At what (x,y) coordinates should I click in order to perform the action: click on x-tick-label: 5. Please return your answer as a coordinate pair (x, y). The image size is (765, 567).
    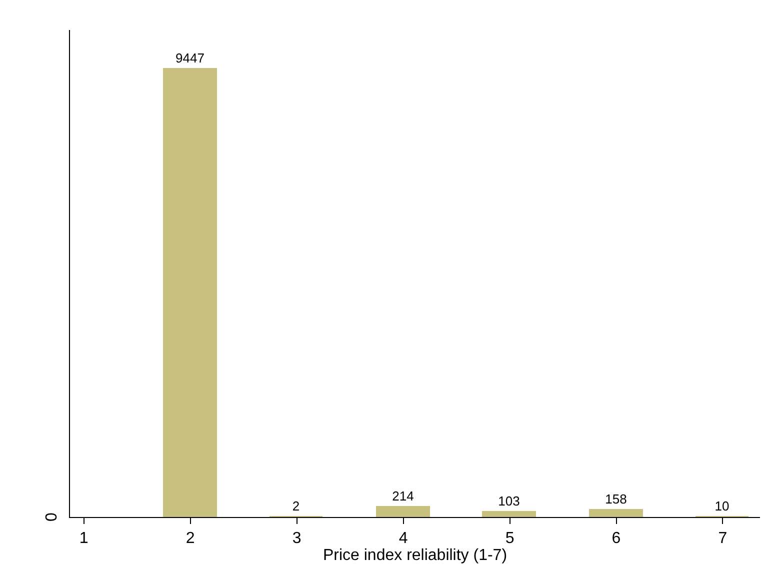
    Looking at the image, I should click on (509, 539).